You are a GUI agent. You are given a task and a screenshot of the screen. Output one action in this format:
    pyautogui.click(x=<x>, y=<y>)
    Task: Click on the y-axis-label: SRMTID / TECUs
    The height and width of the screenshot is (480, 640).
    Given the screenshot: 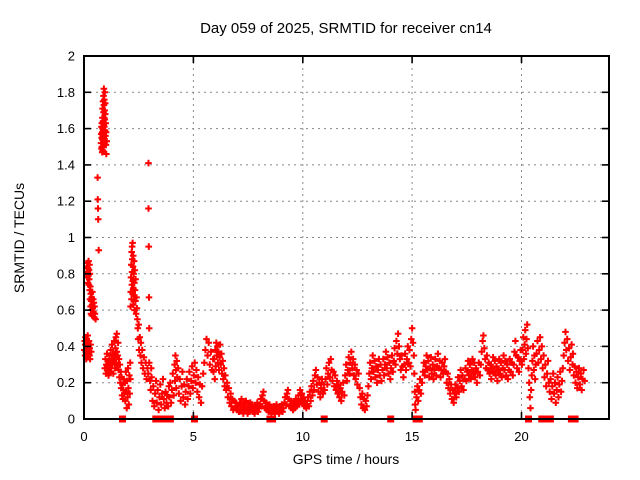 What is the action you would take?
    pyautogui.click(x=19, y=238)
    